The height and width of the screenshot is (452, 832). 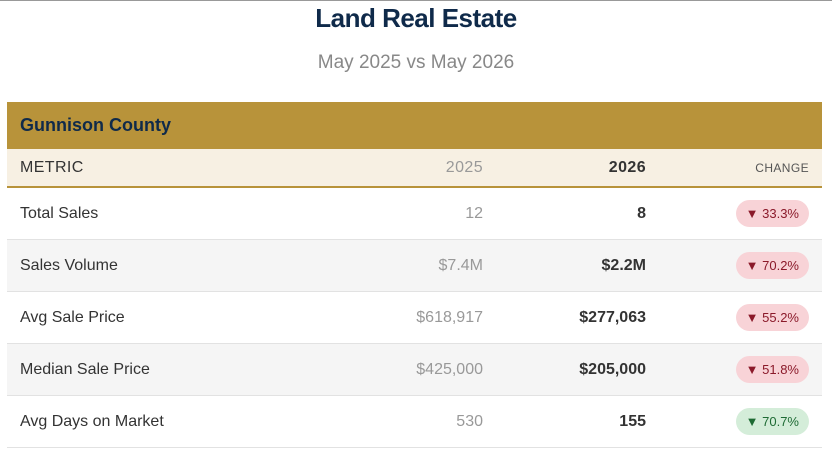 I want to click on region-header: Gunnison County, so click(x=414, y=125).